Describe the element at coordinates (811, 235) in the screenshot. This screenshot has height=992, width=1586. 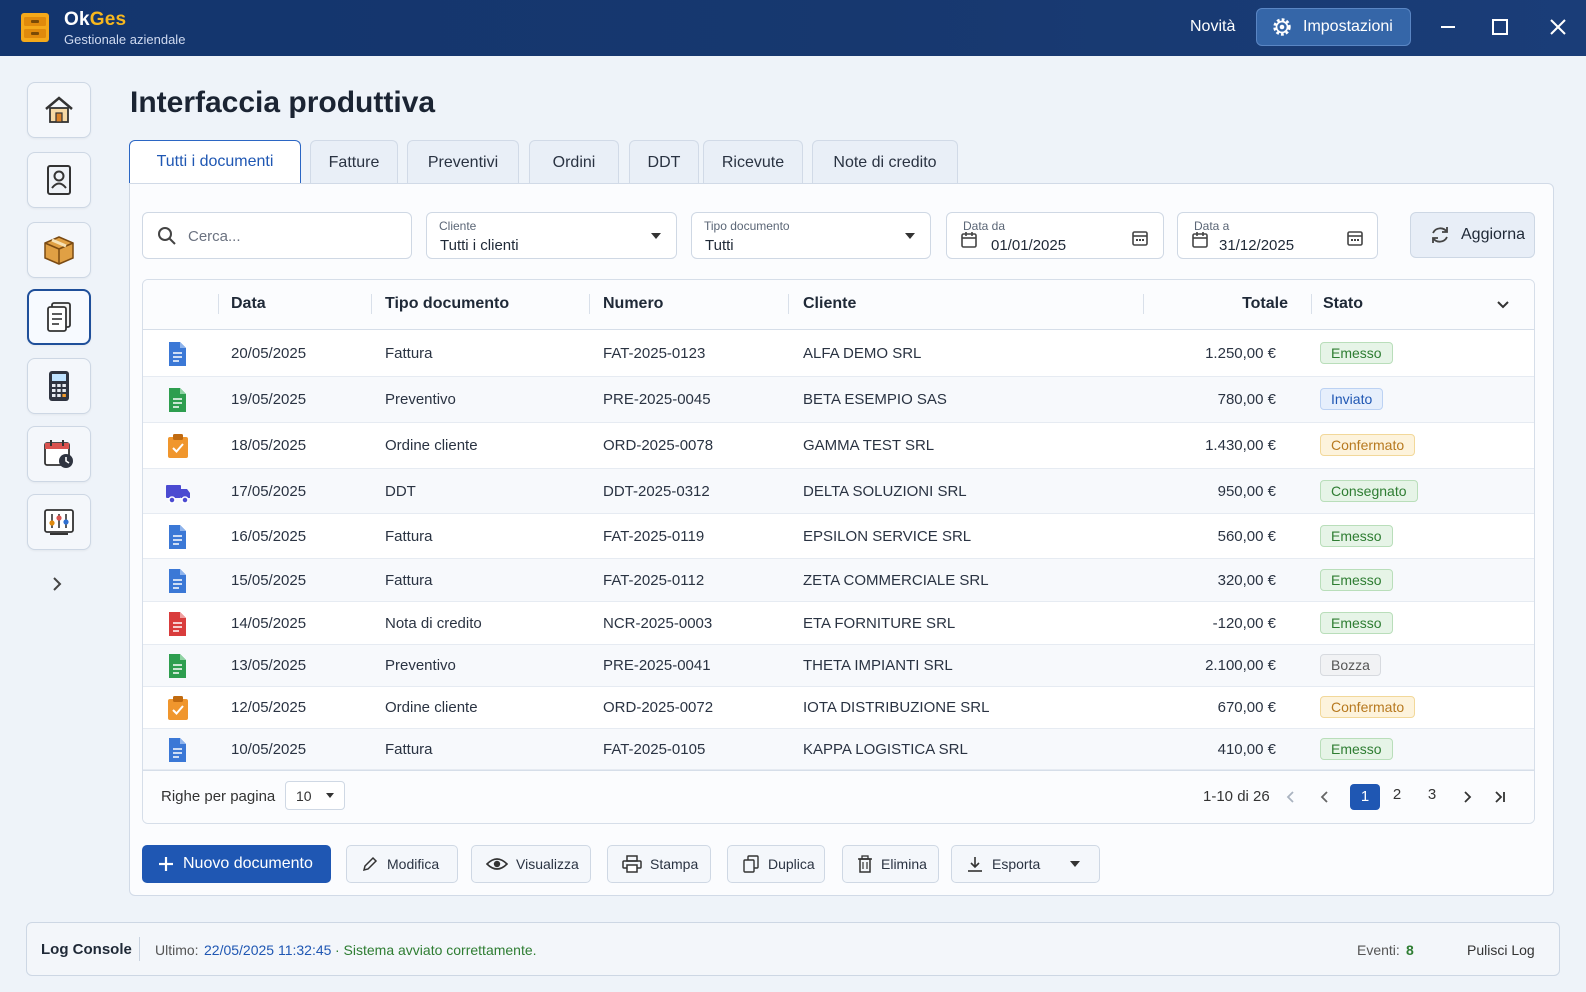
I see `tipo-documento-select: Tipo documento Tutti` at that location.